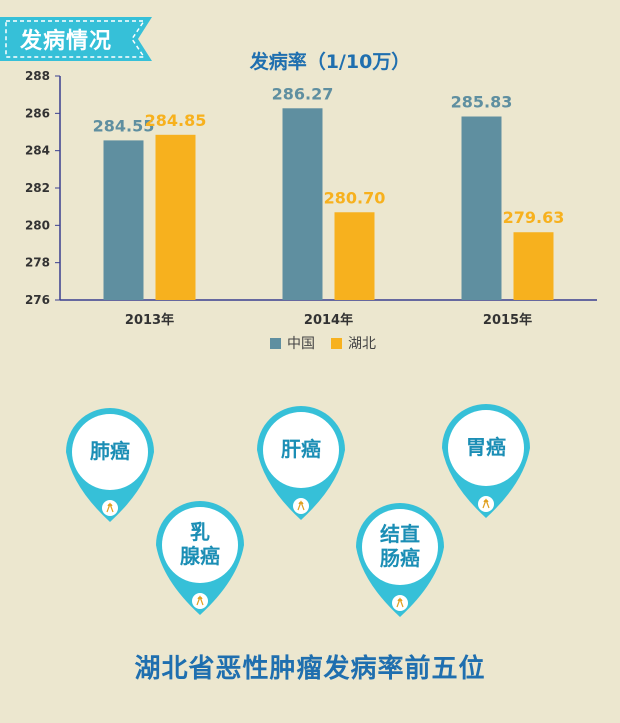 This screenshot has width=620, height=723. I want to click on footer-title: 湖北省恶性肿瘤发病率前五位, so click(310, 669).